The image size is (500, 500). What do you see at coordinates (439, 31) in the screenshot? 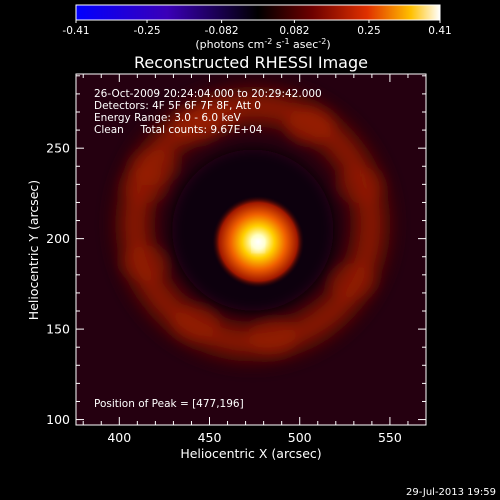
I see `colorbar-tick-label: 0.41` at bounding box center [439, 31].